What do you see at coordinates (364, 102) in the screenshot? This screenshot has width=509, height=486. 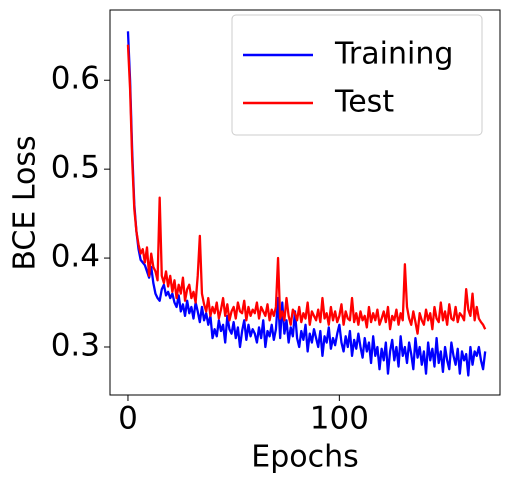 I see `legend-label: Test` at bounding box center [364, 102].